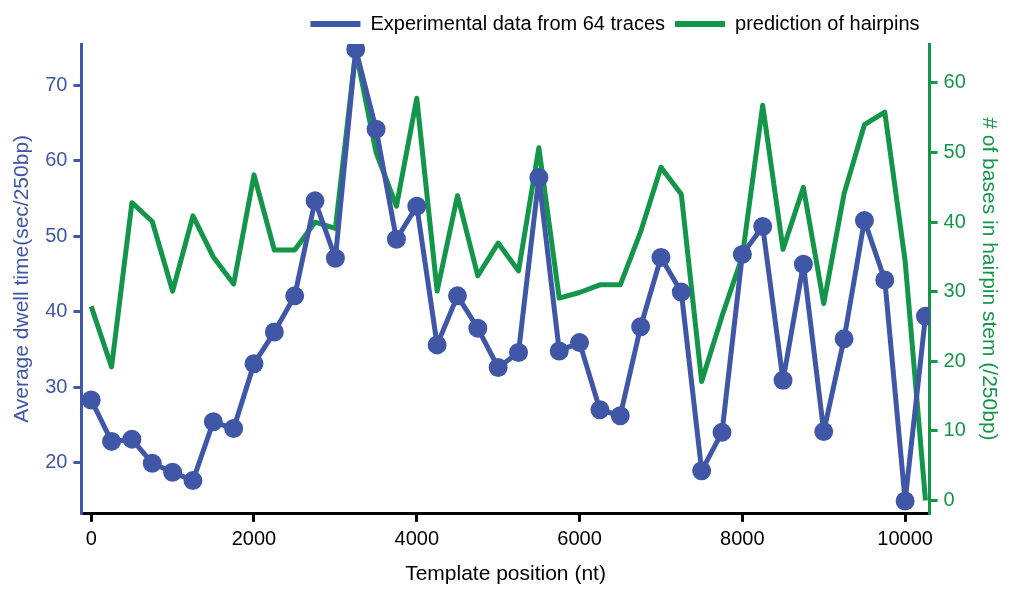 The width and height of the screenshot is (1013, 595). What do you see at coordinates (954, 429) in the screenshot?
I see `y2-tick-label: 10` at bounding box center [954, 429].